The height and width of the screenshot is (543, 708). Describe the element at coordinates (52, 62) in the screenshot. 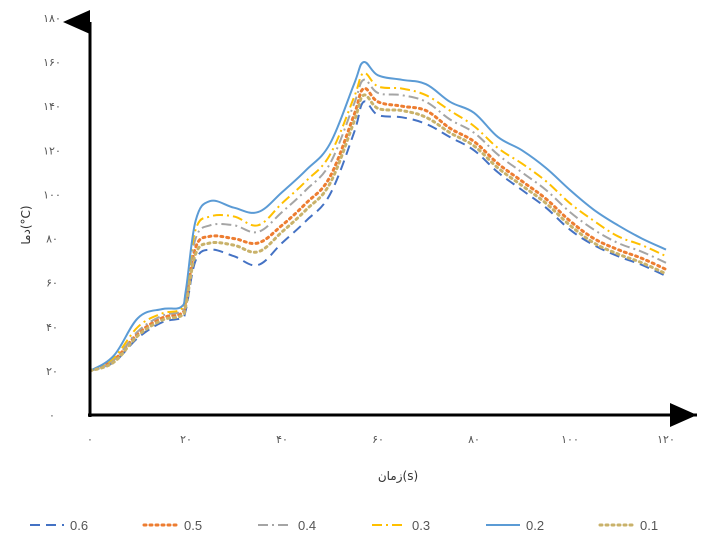

I see `y-tick-label: ۱۶۰` at that location.